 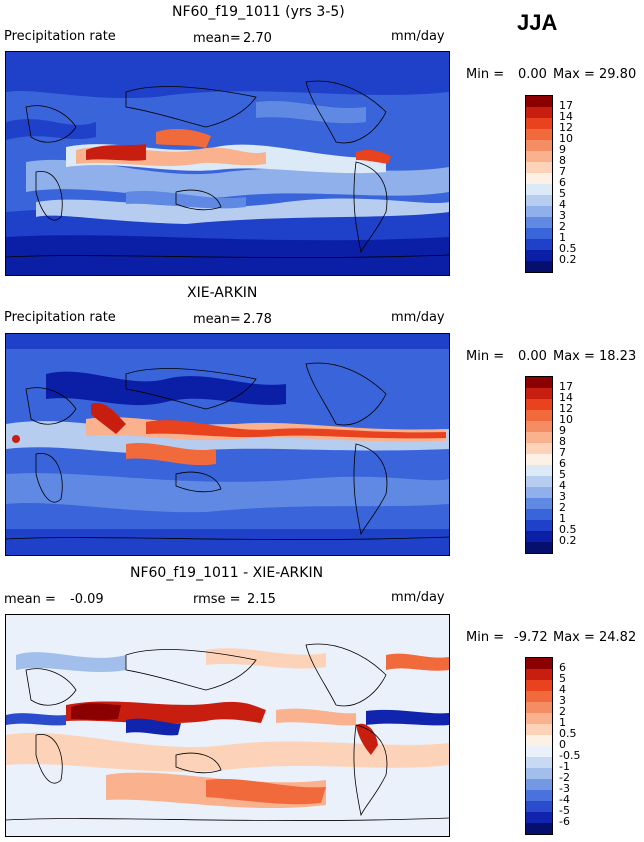 I want to click on panel3-rmse-value: 2.15, so click(x=261, y=599).